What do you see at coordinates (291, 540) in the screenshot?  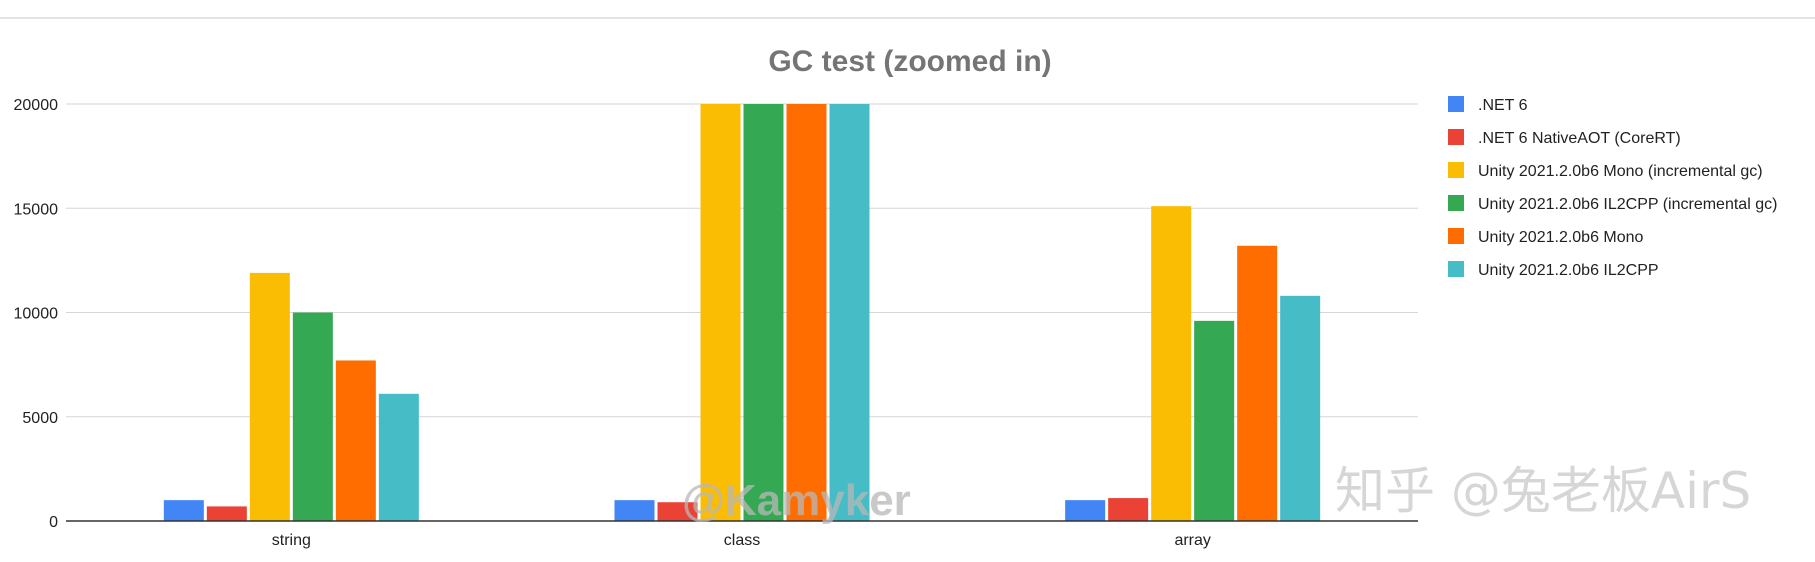 I see `x-category-label: string` at bounding box center [291, 540].